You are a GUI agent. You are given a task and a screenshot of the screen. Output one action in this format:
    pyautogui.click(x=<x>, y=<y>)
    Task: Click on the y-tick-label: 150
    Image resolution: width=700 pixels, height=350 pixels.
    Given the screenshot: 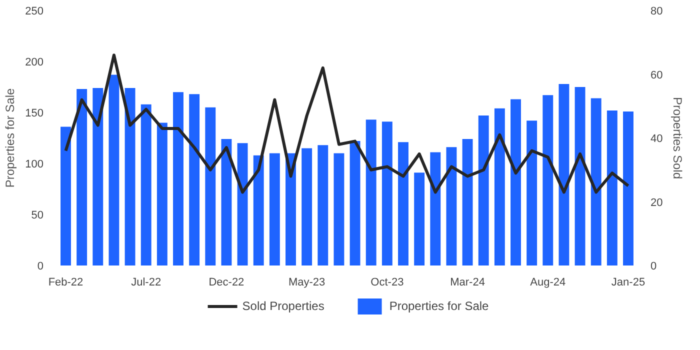 What is the action you would take?
    pyautogui.click(x=34, y=114)
    